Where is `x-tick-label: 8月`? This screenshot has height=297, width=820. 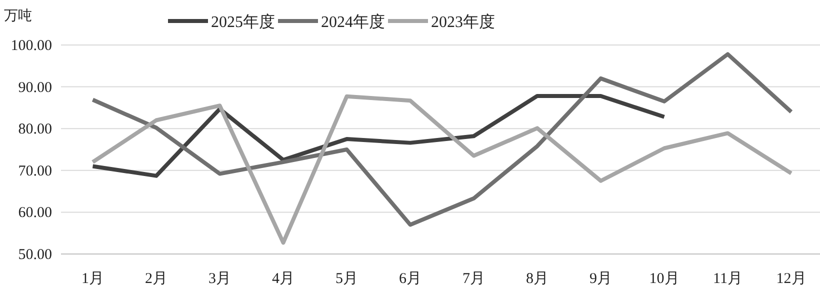
x-tick-label: 8月 is located at coordinates (537, 279).